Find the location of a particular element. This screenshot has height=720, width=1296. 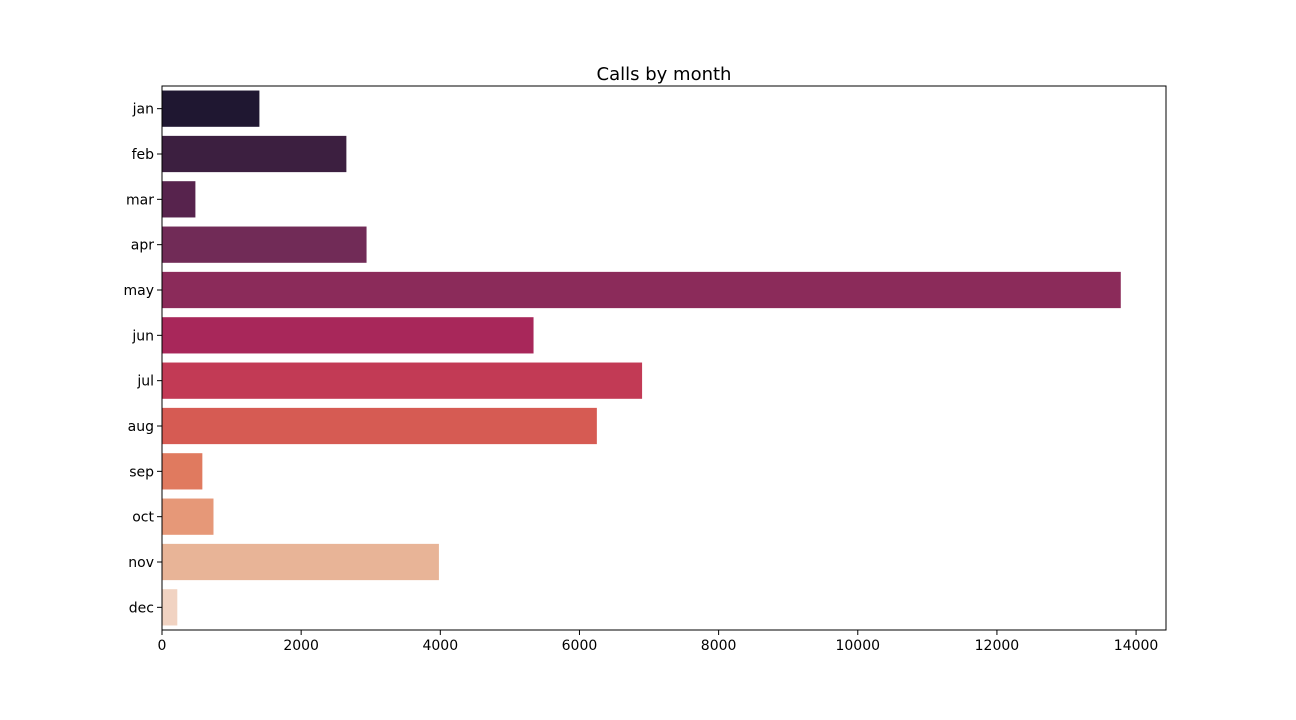

y-tick-label: nov is located at coordinates (141, 563).